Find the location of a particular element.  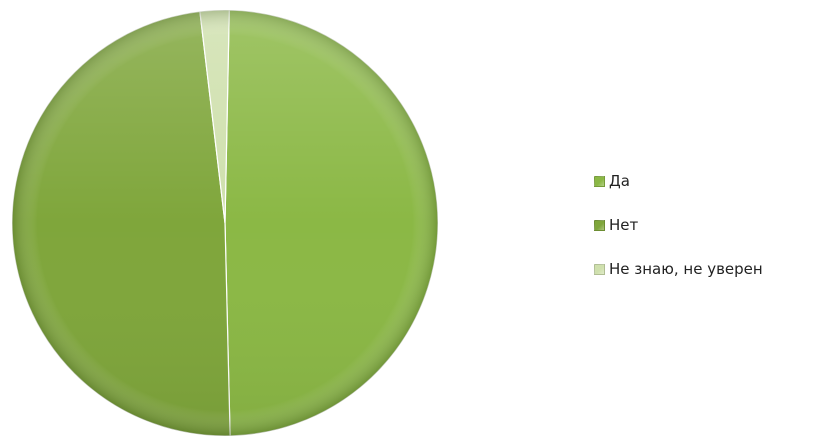

legend-swatch-ne-znayu is located at coordinates (599, 269).